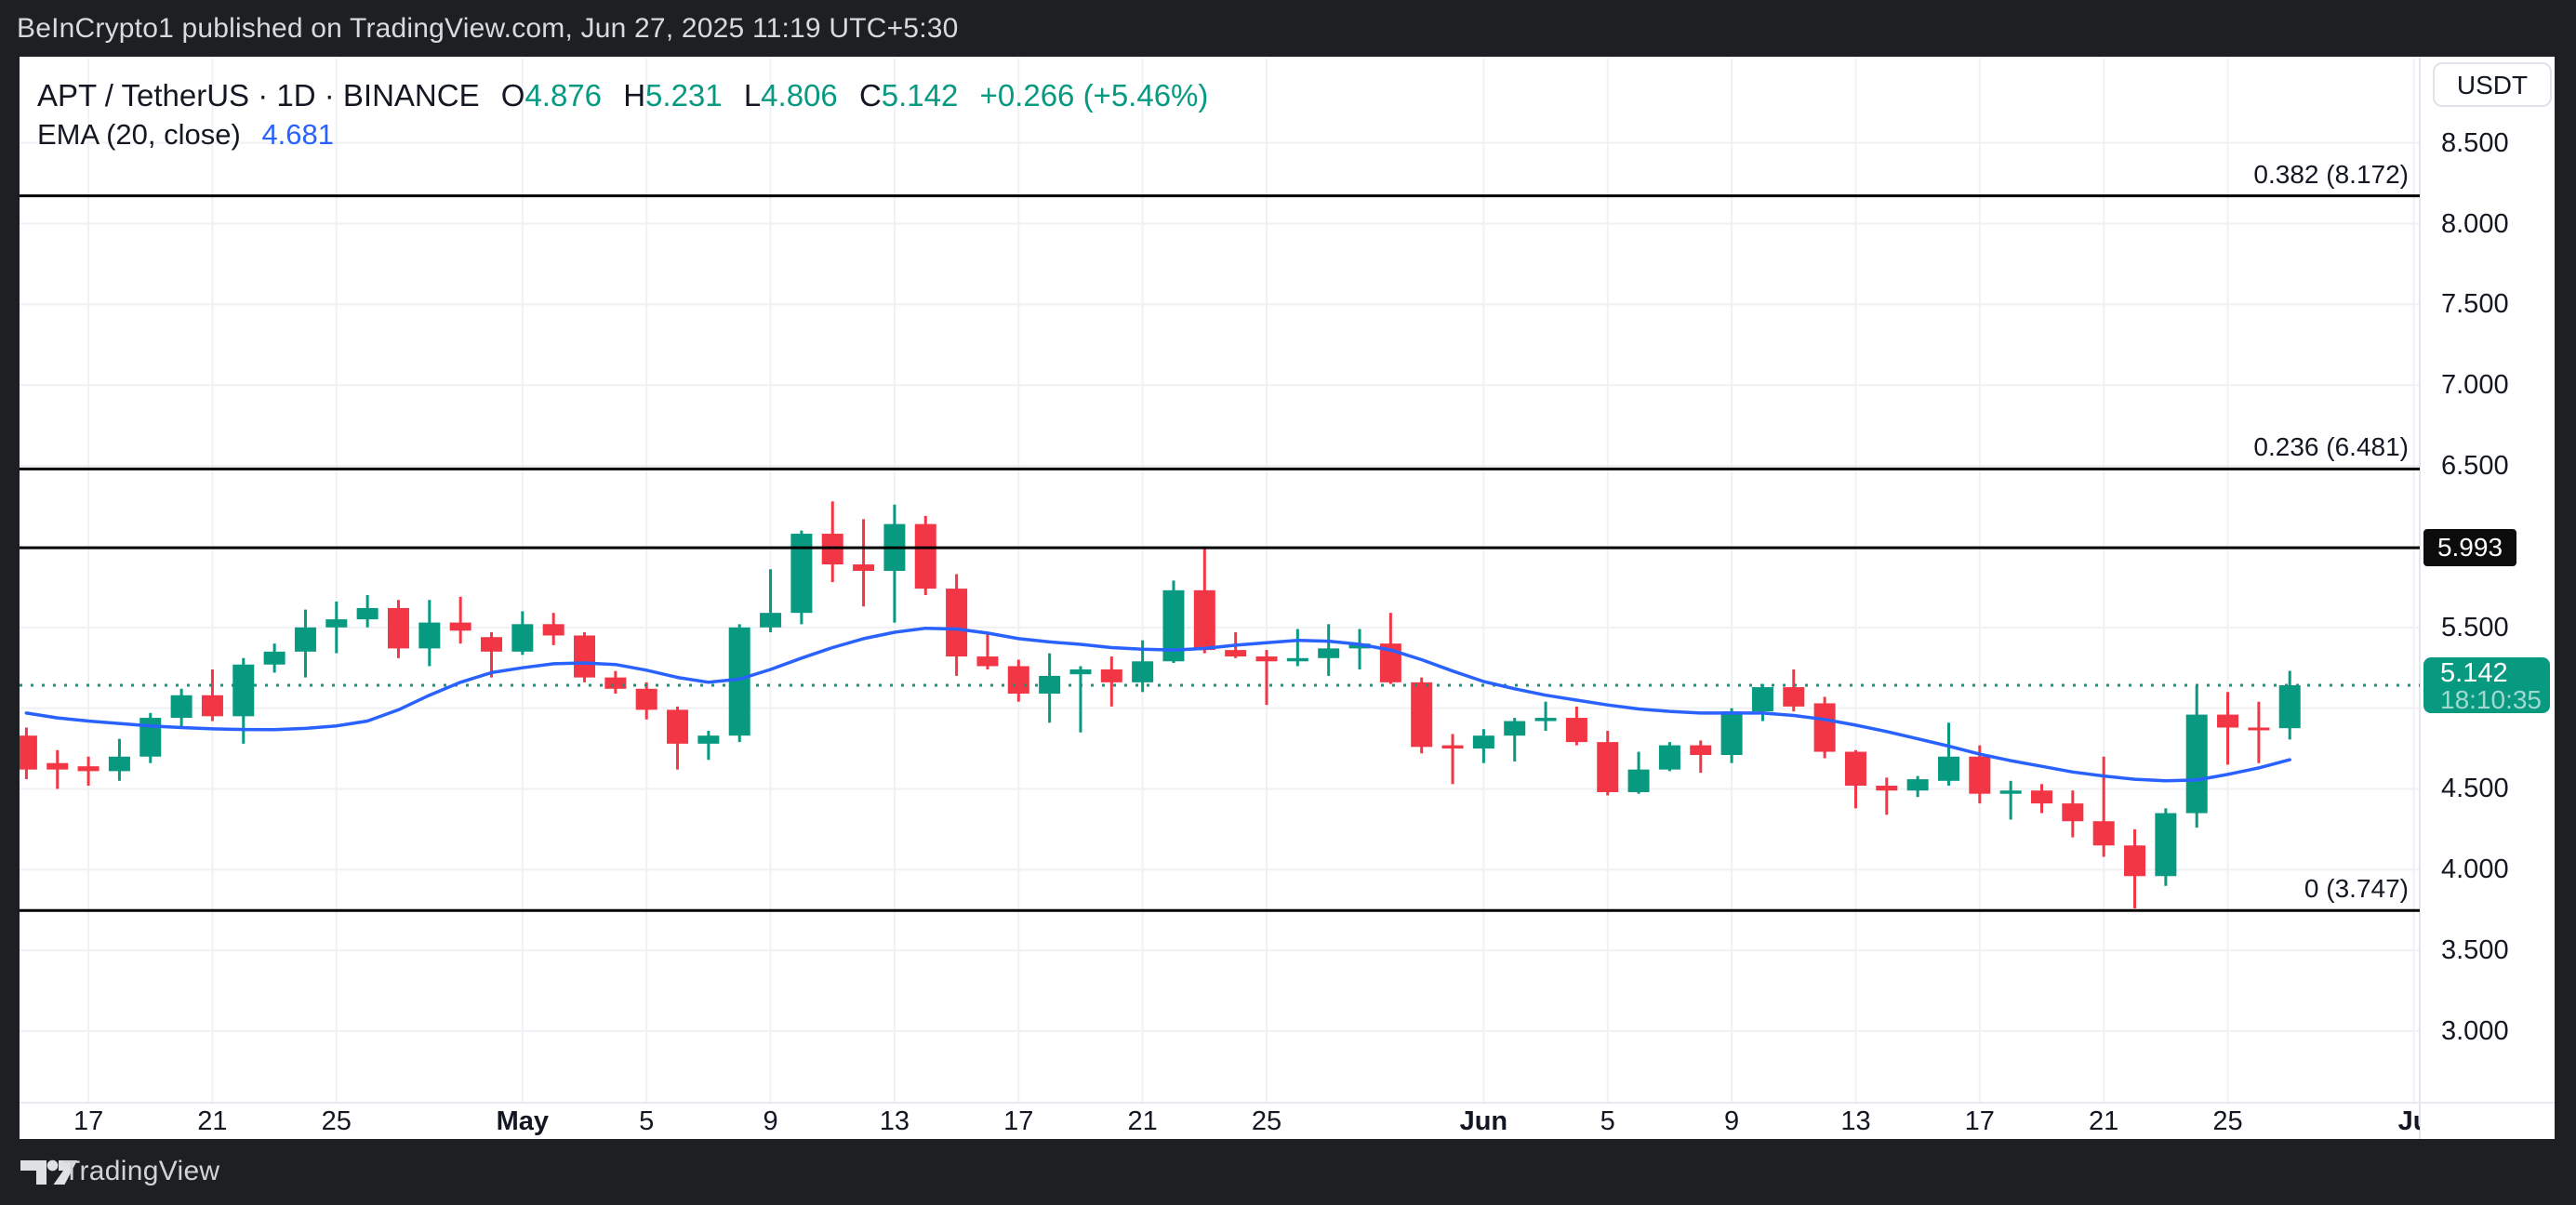 This screenshot has width=2576, height=1205. I want to click on price-tick-label: 8.000, so click(2475, 223).